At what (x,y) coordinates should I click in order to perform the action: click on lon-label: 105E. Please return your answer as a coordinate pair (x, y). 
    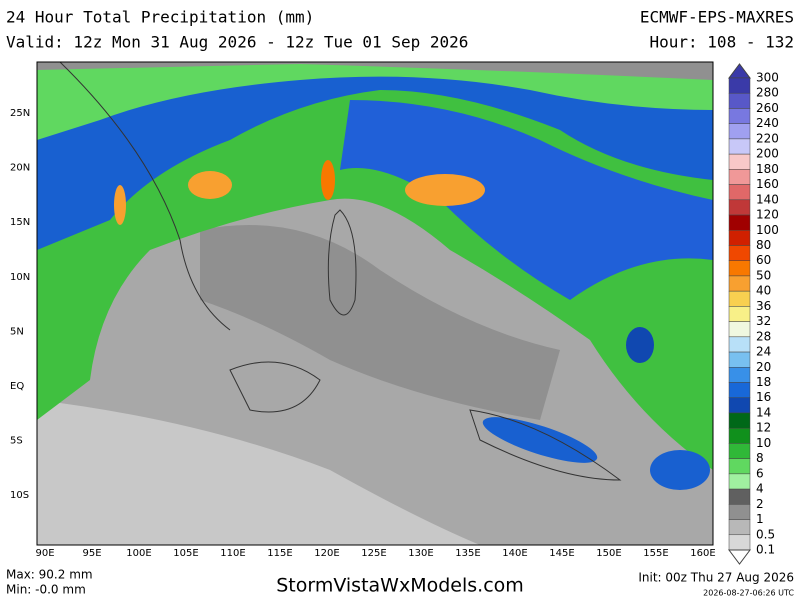
    Looking at the image, I should click on (185, 553).